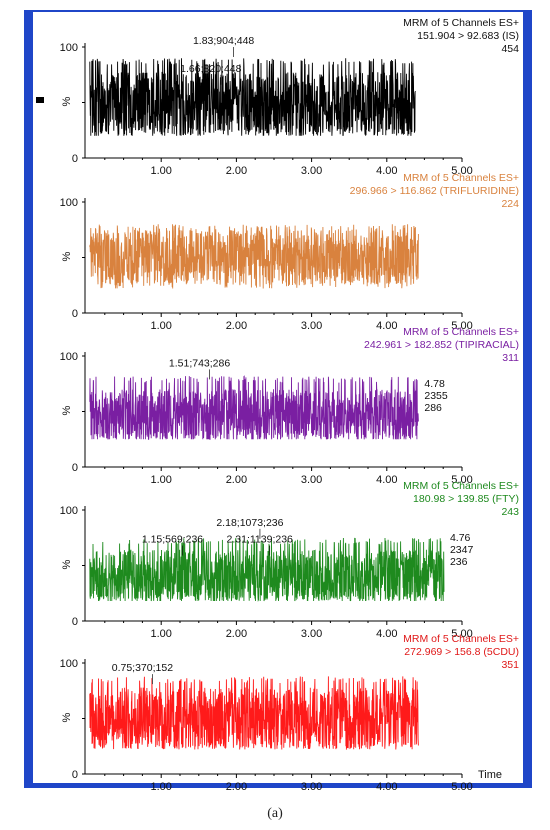 This screenshot has height=830, width=550. Describe the element at coordinates (28, 397) in the screenshot. I see `frame-left-bar` at that location.